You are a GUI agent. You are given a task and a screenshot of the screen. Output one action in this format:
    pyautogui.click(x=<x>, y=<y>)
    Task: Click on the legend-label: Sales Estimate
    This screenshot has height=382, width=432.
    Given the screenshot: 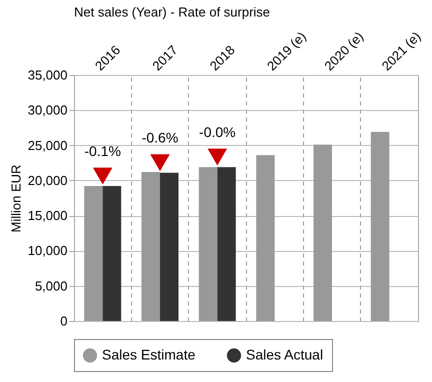 What is the action you would take?
    pyautogui.click(x=149, y=354)
    